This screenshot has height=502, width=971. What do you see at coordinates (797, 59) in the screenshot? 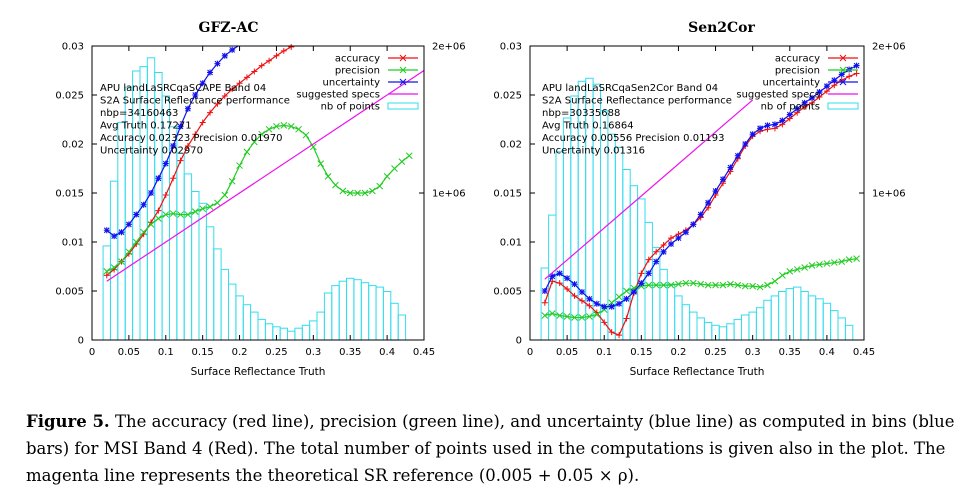
I see `legend-label: accuracy` at bounding box center [797, 59].